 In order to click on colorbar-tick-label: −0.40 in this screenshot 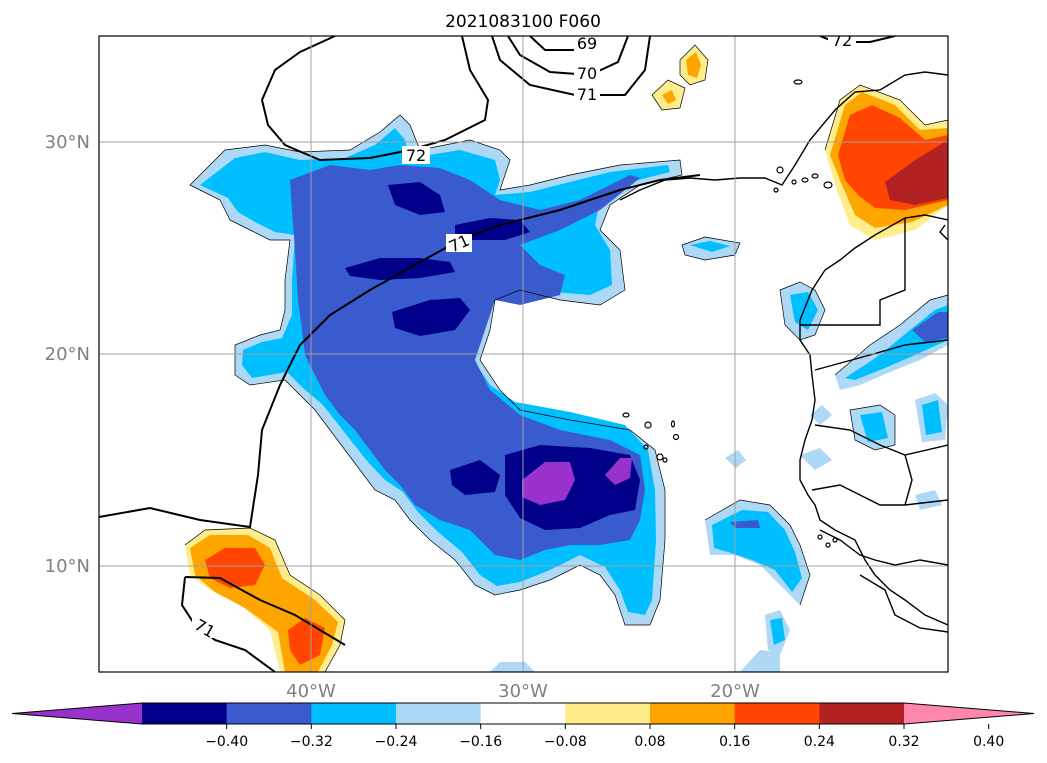, I will do `click(226, 742)`.